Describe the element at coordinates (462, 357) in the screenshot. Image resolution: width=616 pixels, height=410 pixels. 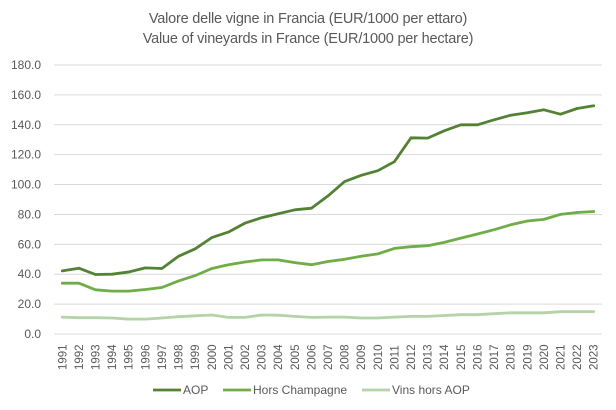
I see `x-tick-label: 2015` at that location.